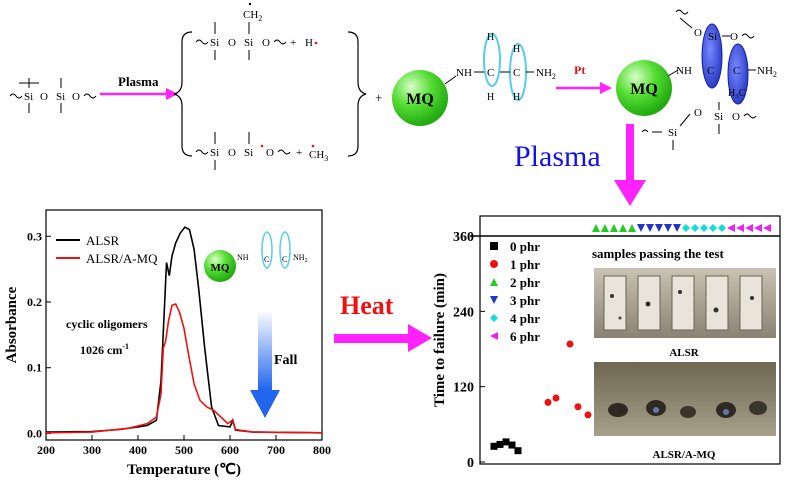 The image size is (800, 480). What do you see at coordinates (252, 16) in the screenshot?
I see `ch2-label: CH2` at bounding box center [252, 16].